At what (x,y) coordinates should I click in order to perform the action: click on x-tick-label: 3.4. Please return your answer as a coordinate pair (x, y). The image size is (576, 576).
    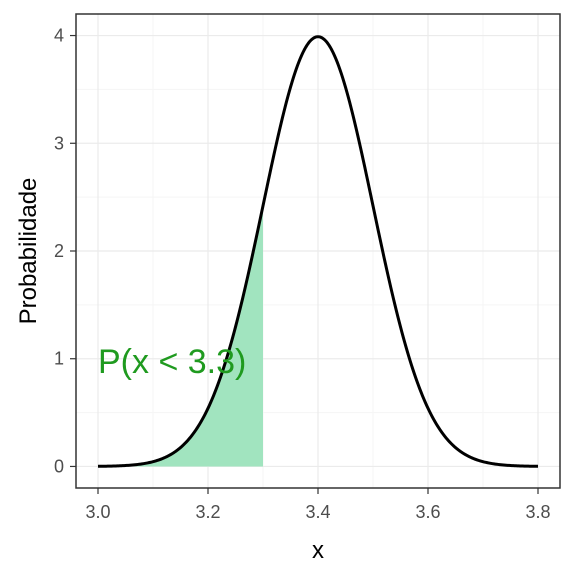
    Looking at the image, I should click on (317, 512).